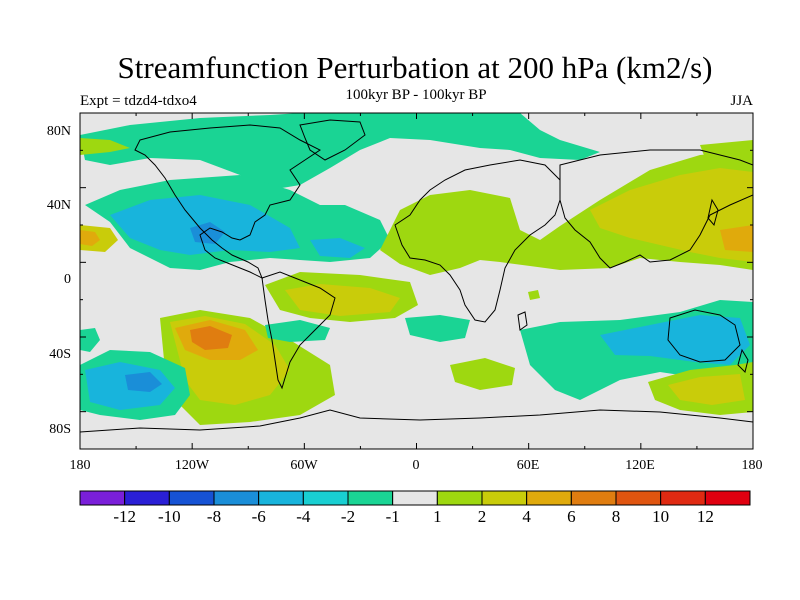  Describe the element at coordinates (348, 516) in the screenshot. I see `colorbar-label: -2` at that location.